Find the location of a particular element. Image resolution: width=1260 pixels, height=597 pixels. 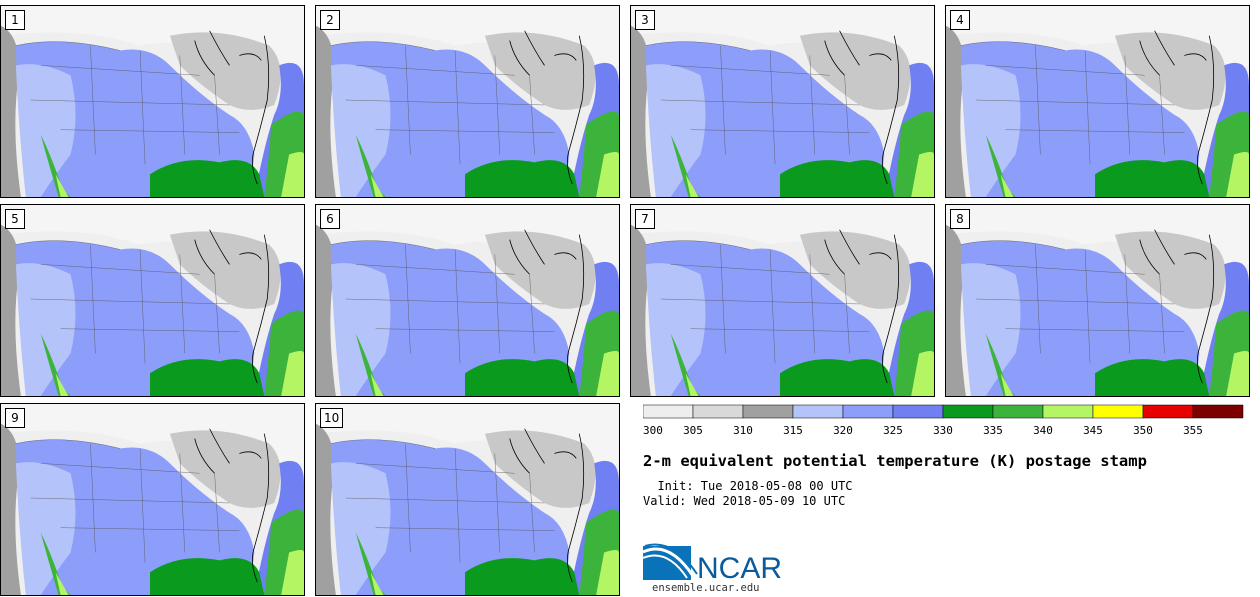

panel-number-label: 2 is located at coordinates (330, 20).